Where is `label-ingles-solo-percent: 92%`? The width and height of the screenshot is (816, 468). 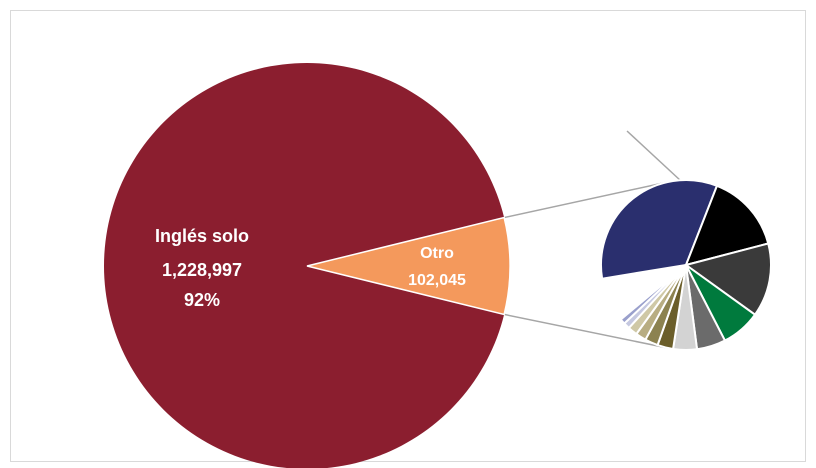 label-ingles-solo-percent: 92% is located at coordinates (202, 300).